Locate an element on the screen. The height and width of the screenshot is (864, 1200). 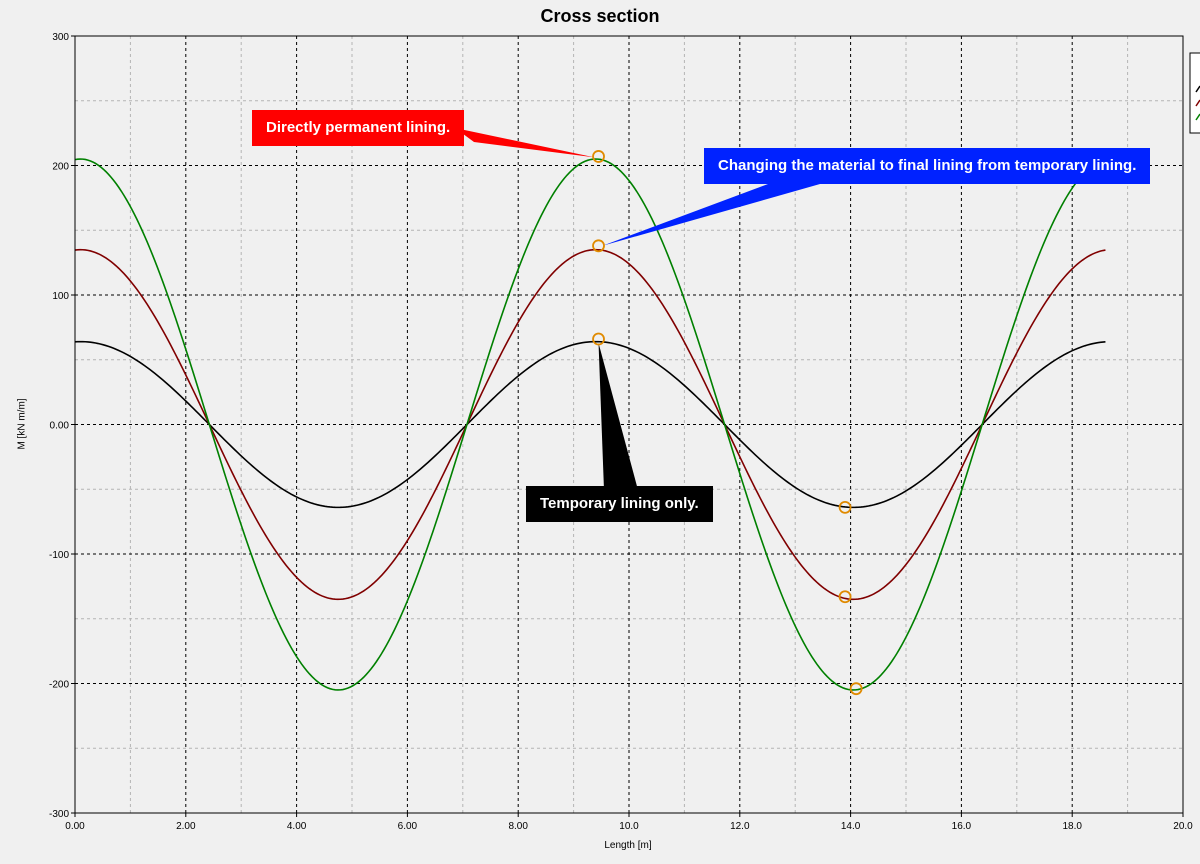
y-tick-label: 100 is located at coordinates (60, 296).